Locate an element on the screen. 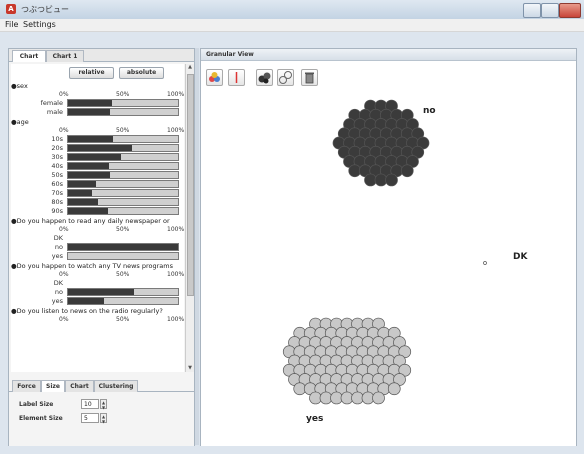  category-label: male is located at coordinates (54, 112).